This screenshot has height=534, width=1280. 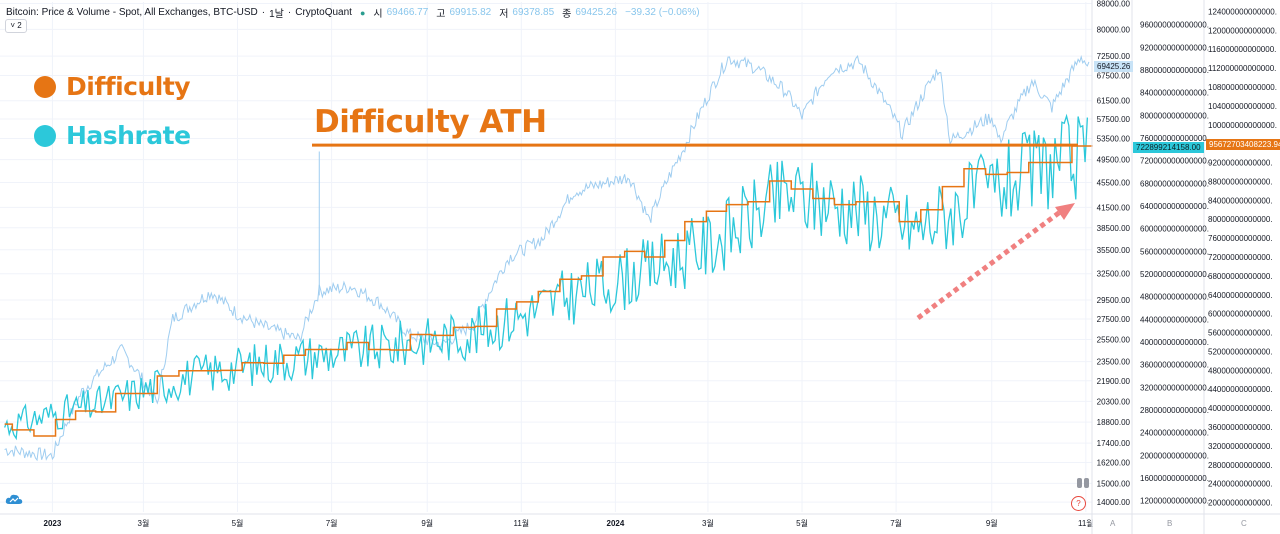 What do you see at coordinates (1168, 147) in the screenshot?
I see `hashrate-last-value-tag: 722899214158.00` at bounding box center [1168, 147].